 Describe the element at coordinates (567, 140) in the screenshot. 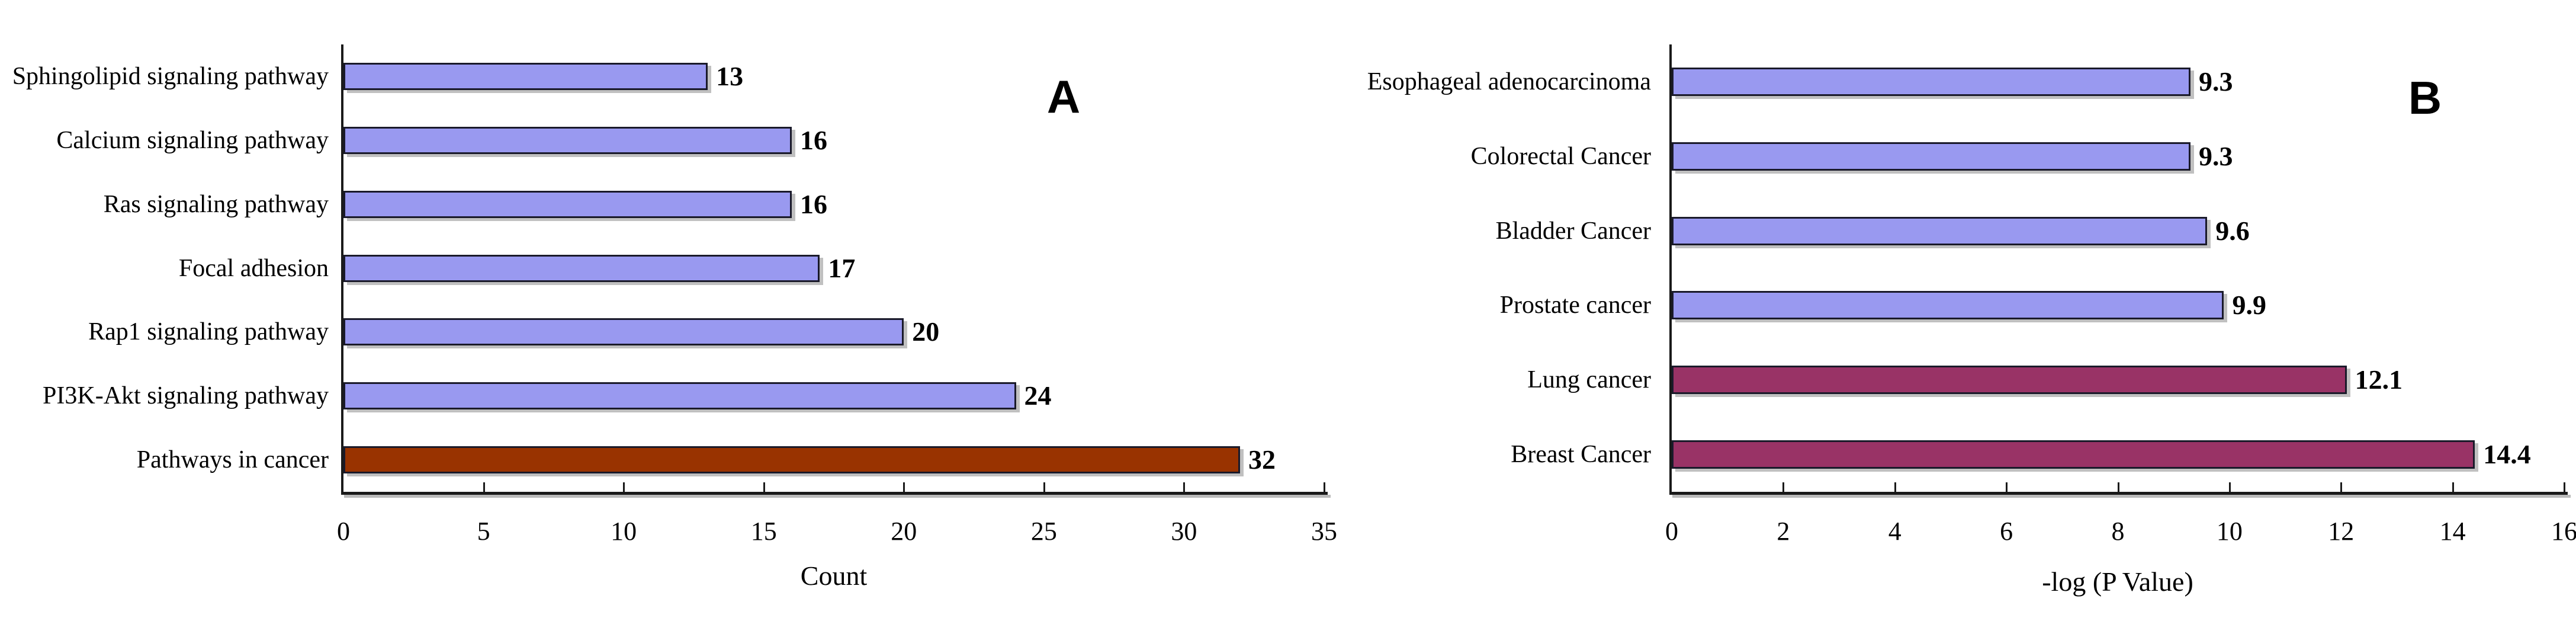

I see `bar-calcium-signaling-pathway` at that location.